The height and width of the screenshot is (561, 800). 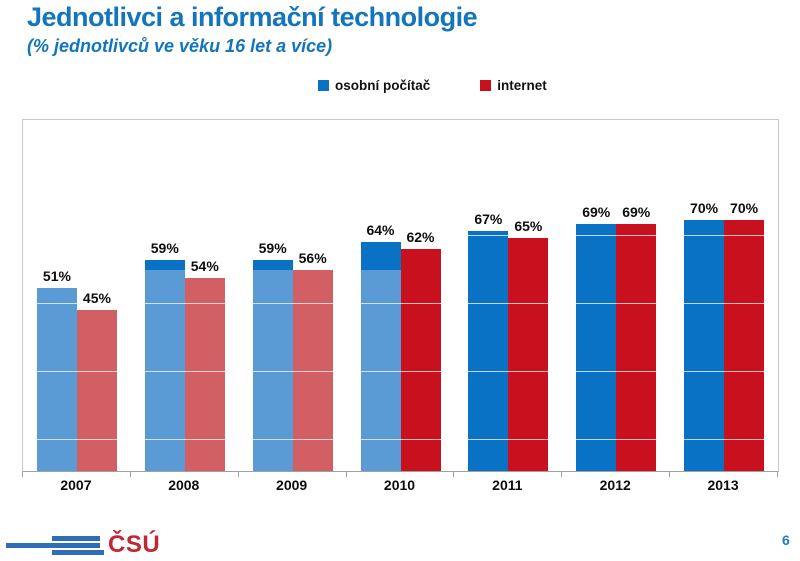 I want to click on bar-pc-2013, so click(x=704, y=345).